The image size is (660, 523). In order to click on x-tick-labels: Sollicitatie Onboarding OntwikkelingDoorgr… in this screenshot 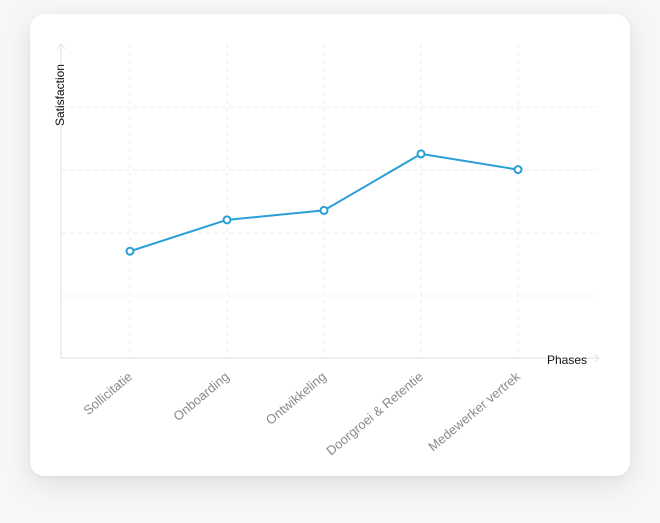, I will do `click(301, 413)`.